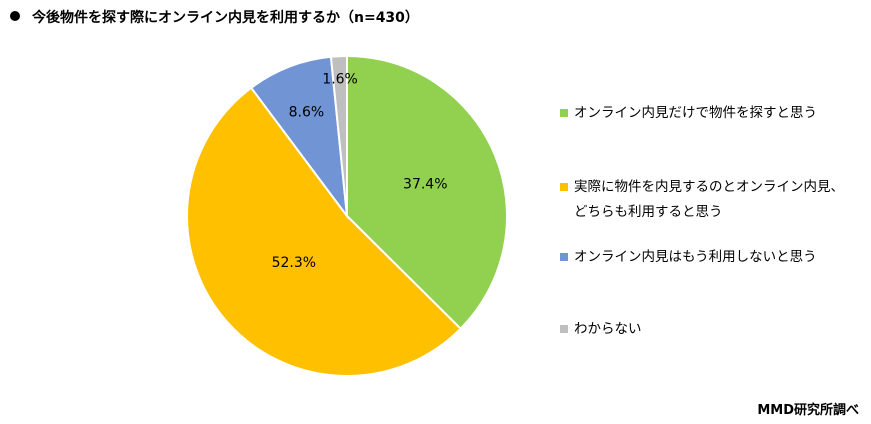  What do you see at coordinates (648, 212) in the screenshot?
I see `legend-label-line: どちらも利用すると思う` at bounding box center [648, 212].